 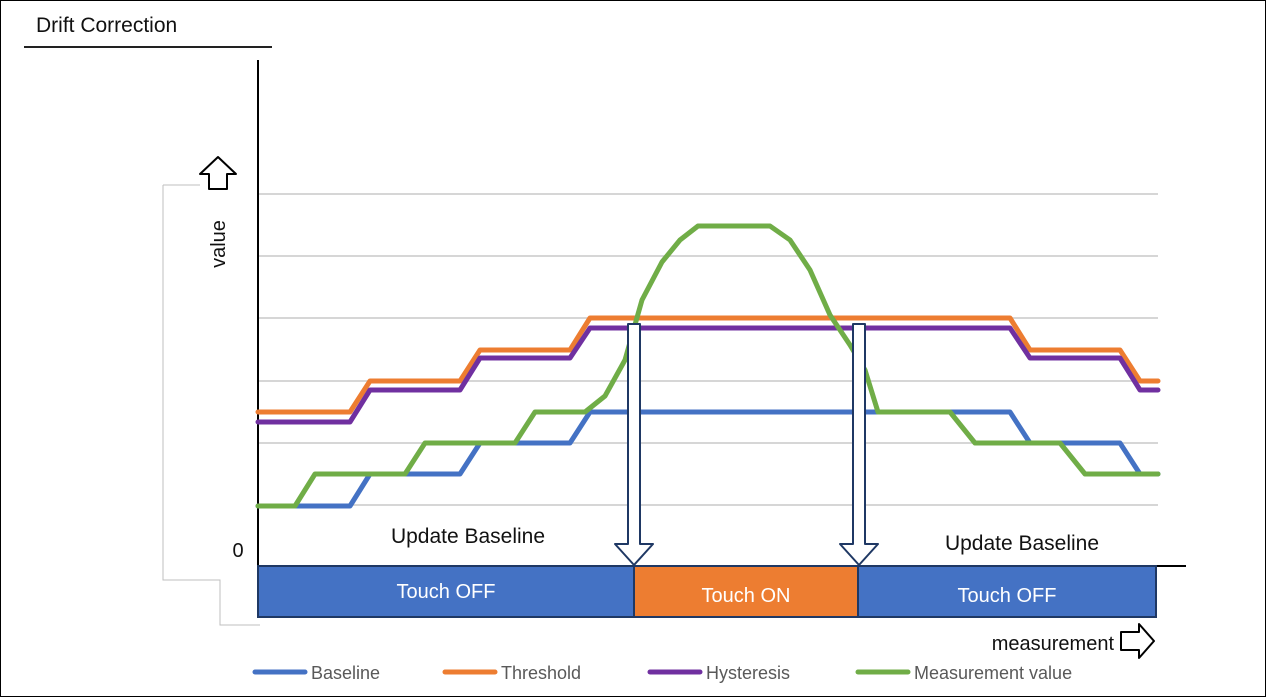 I want to click on title-underline, so click(x=148, y=47).